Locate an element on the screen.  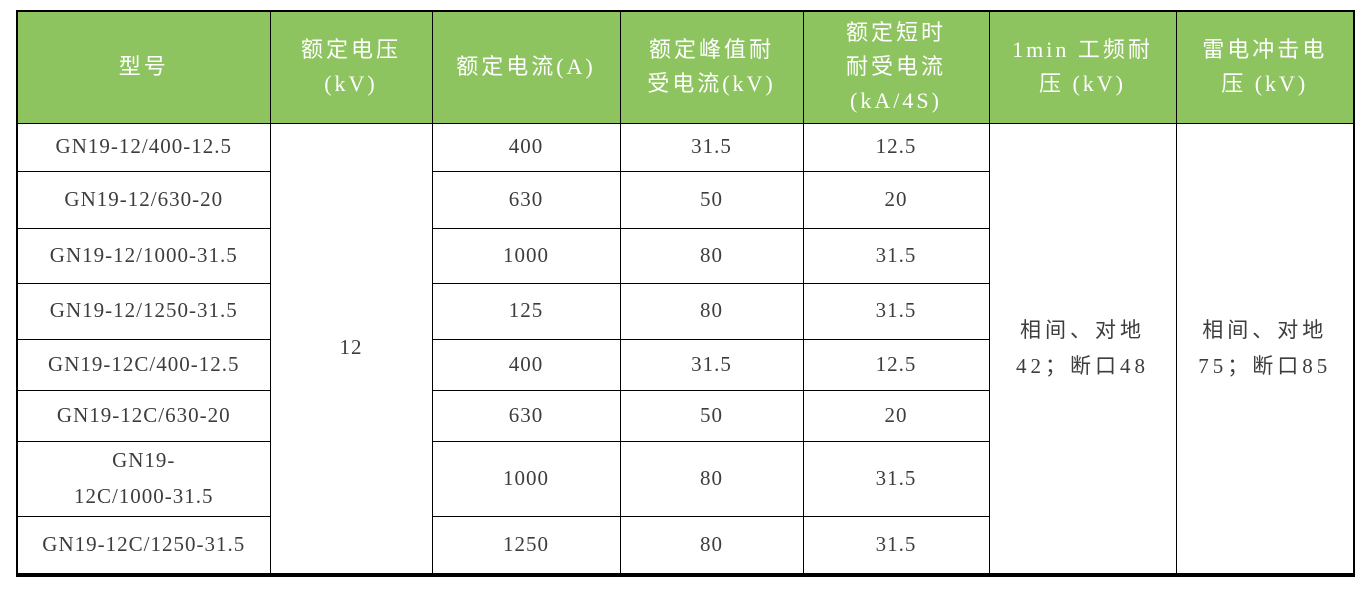
column-header-rated-voltage: 额定电压 (kV) is located at coordinates (351, 67).